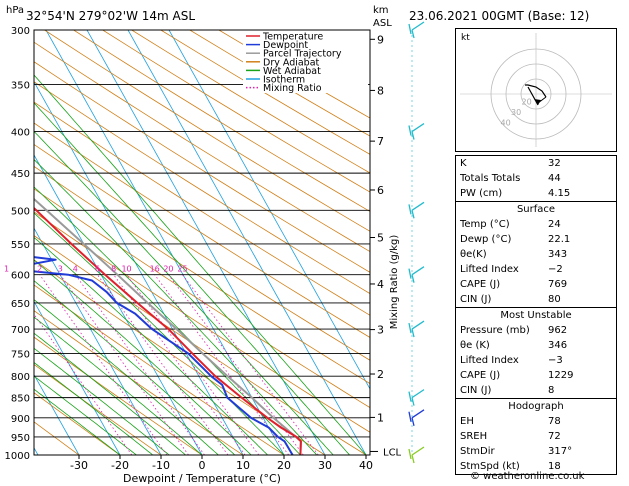  Describe the element at coordinates (490, 466) in the screenshot. I see `stat-label: StmSpd (kt)` at that location.